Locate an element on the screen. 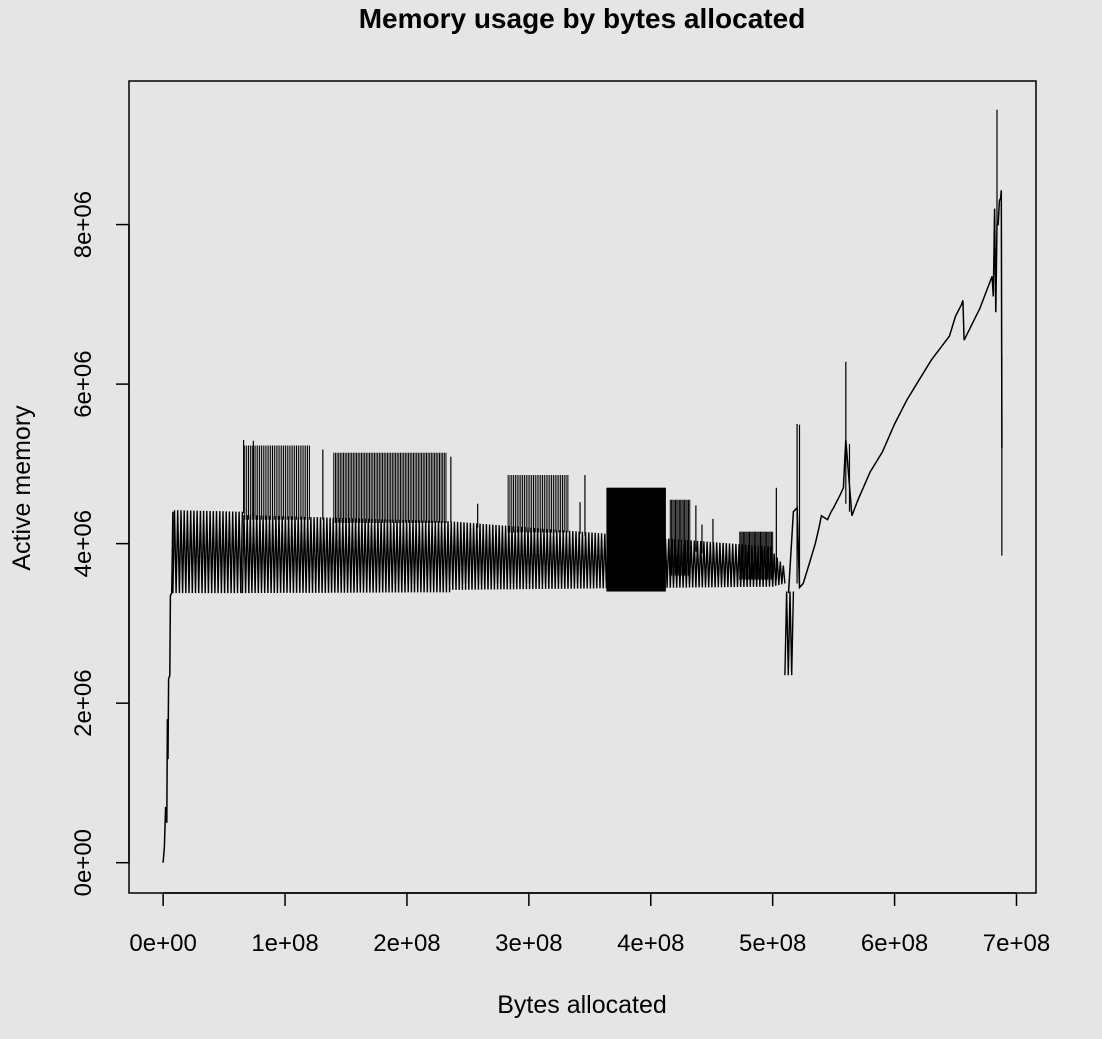 The width and height of the screenshot is (1102, 1039). chart-title: Memory usage by bytes allocated is located at coordinates (582, 18).